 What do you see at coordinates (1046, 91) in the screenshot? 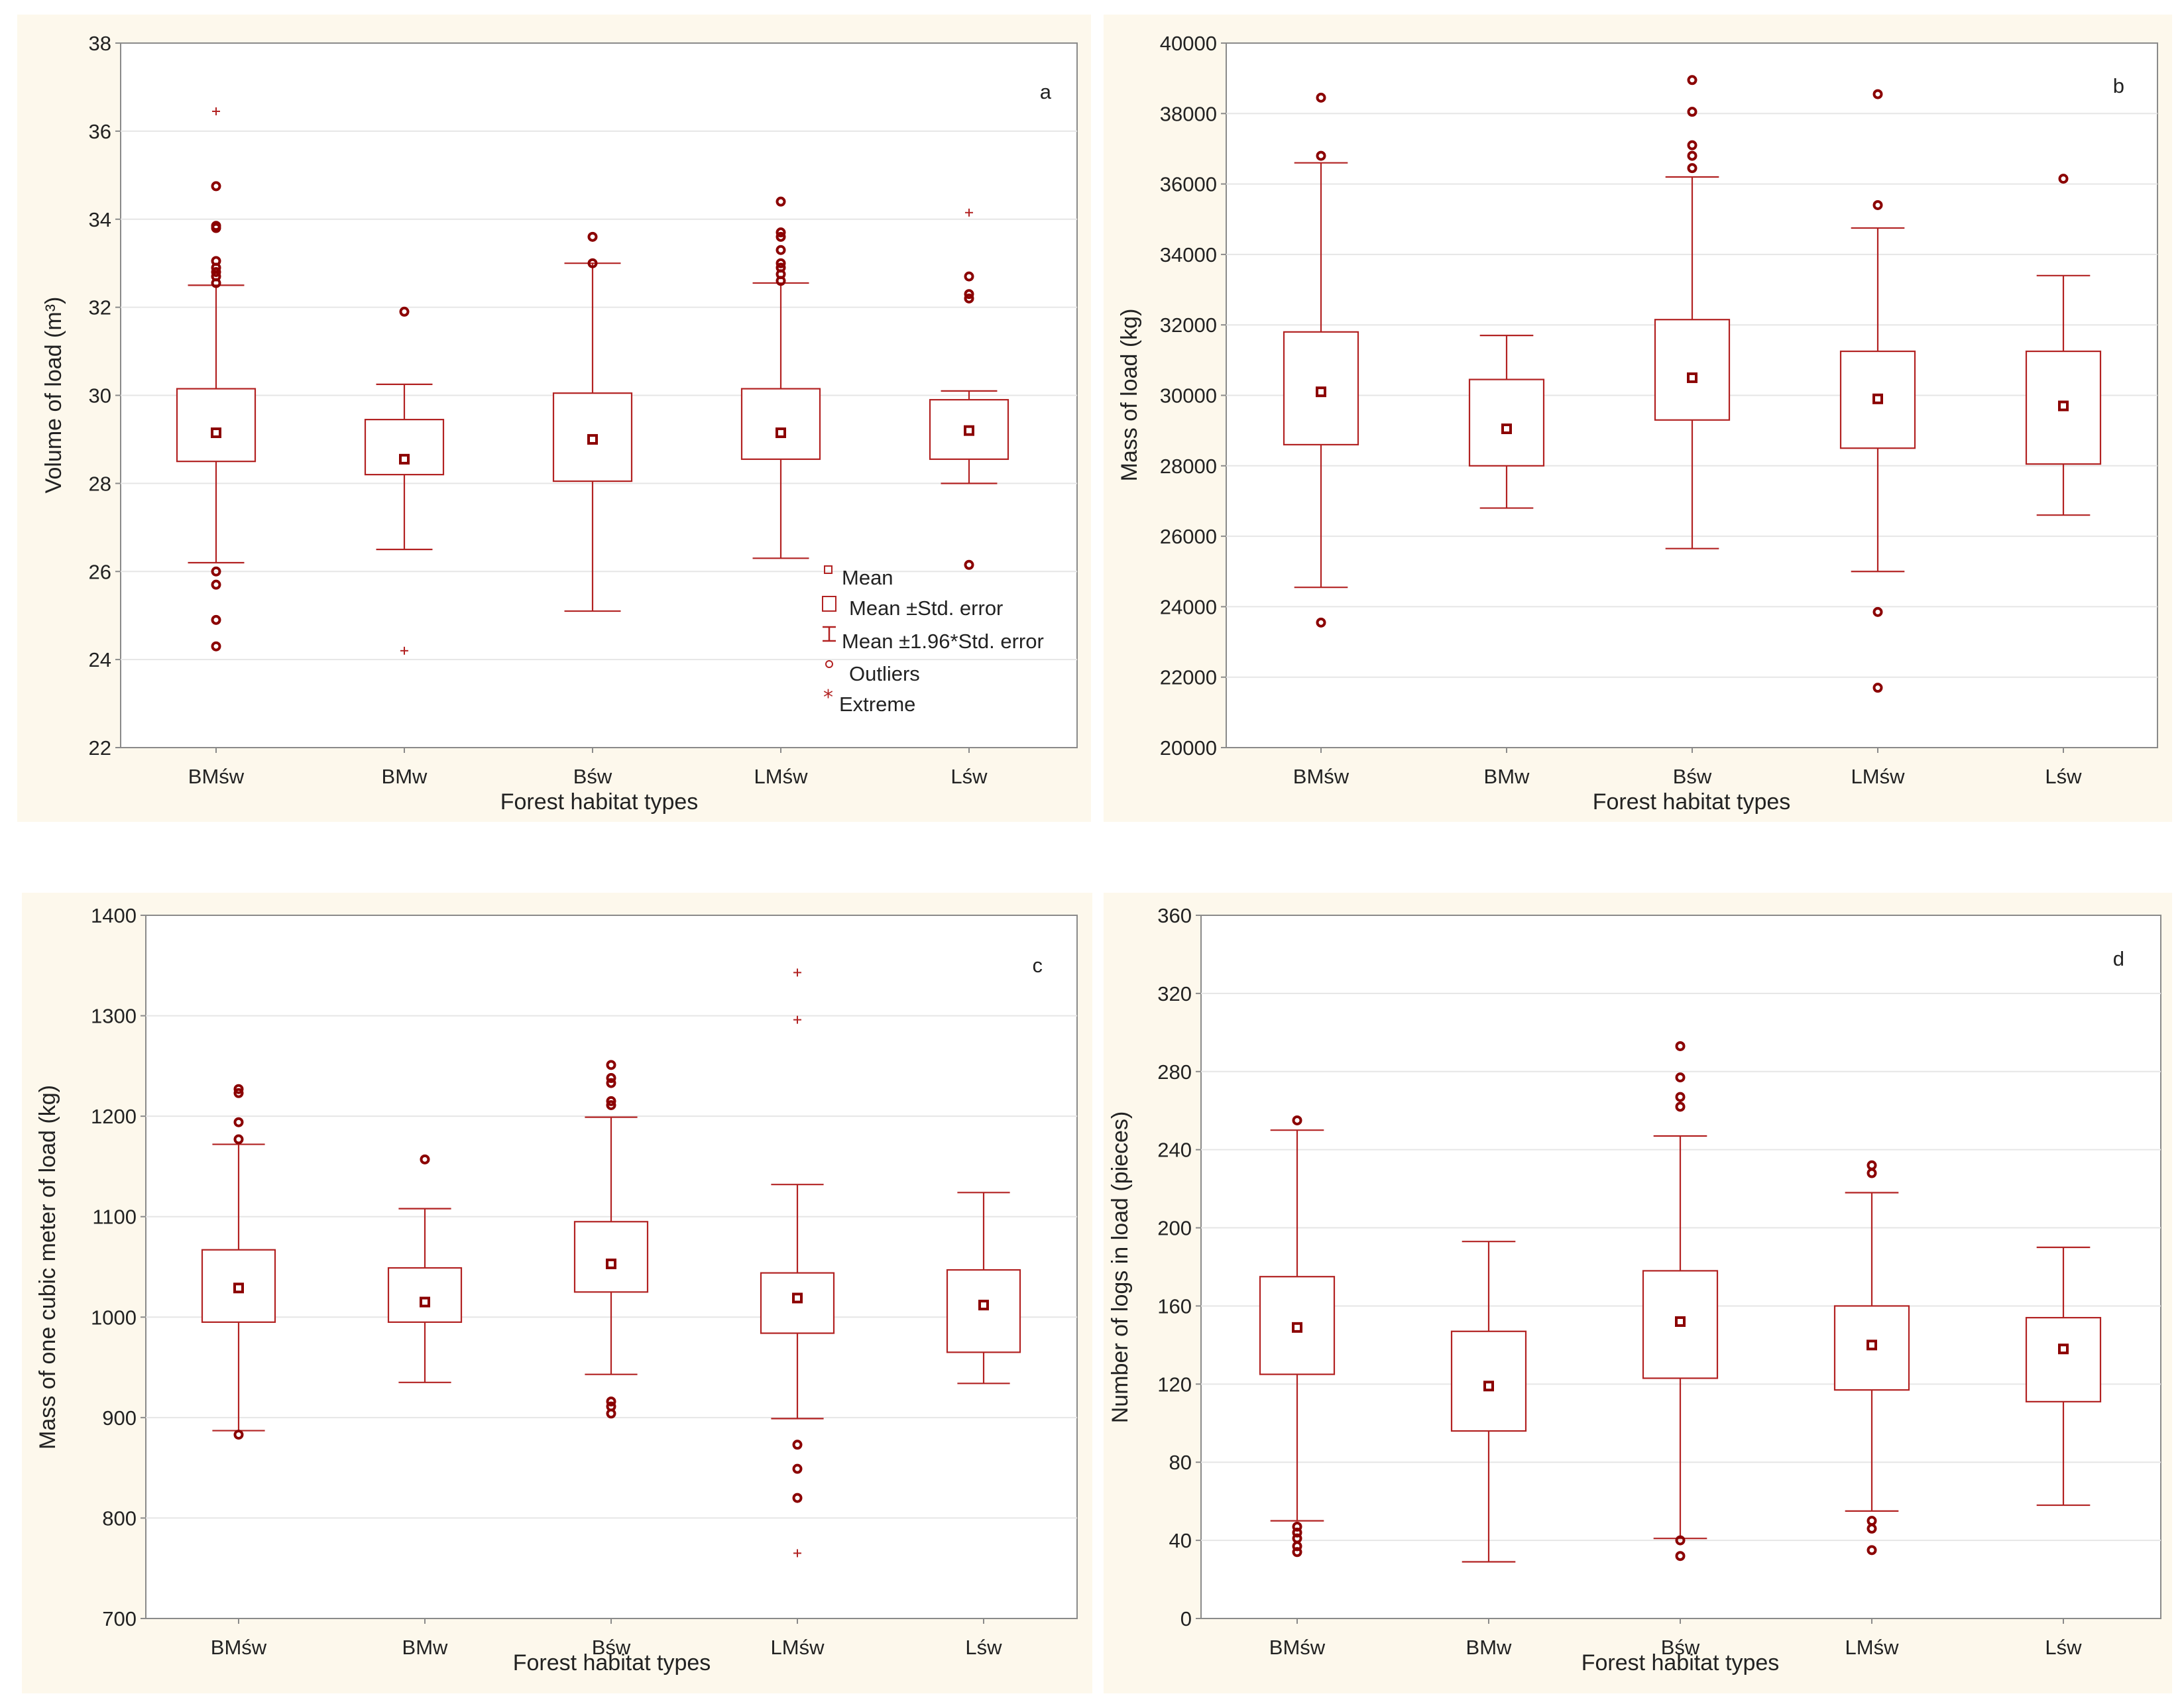
I see `panel-label: a` at bounding box center [1046, 91].